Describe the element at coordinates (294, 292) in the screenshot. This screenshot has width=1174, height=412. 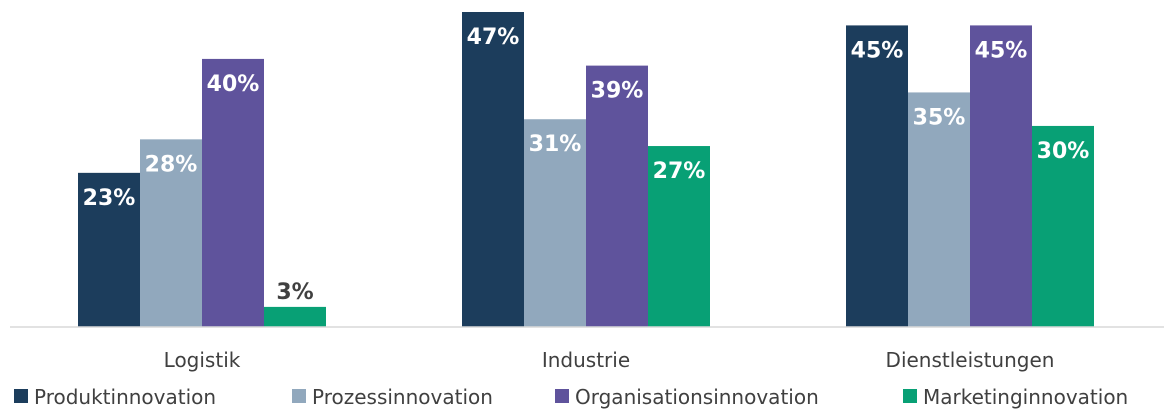
I see `data-label: 3%` at that location.